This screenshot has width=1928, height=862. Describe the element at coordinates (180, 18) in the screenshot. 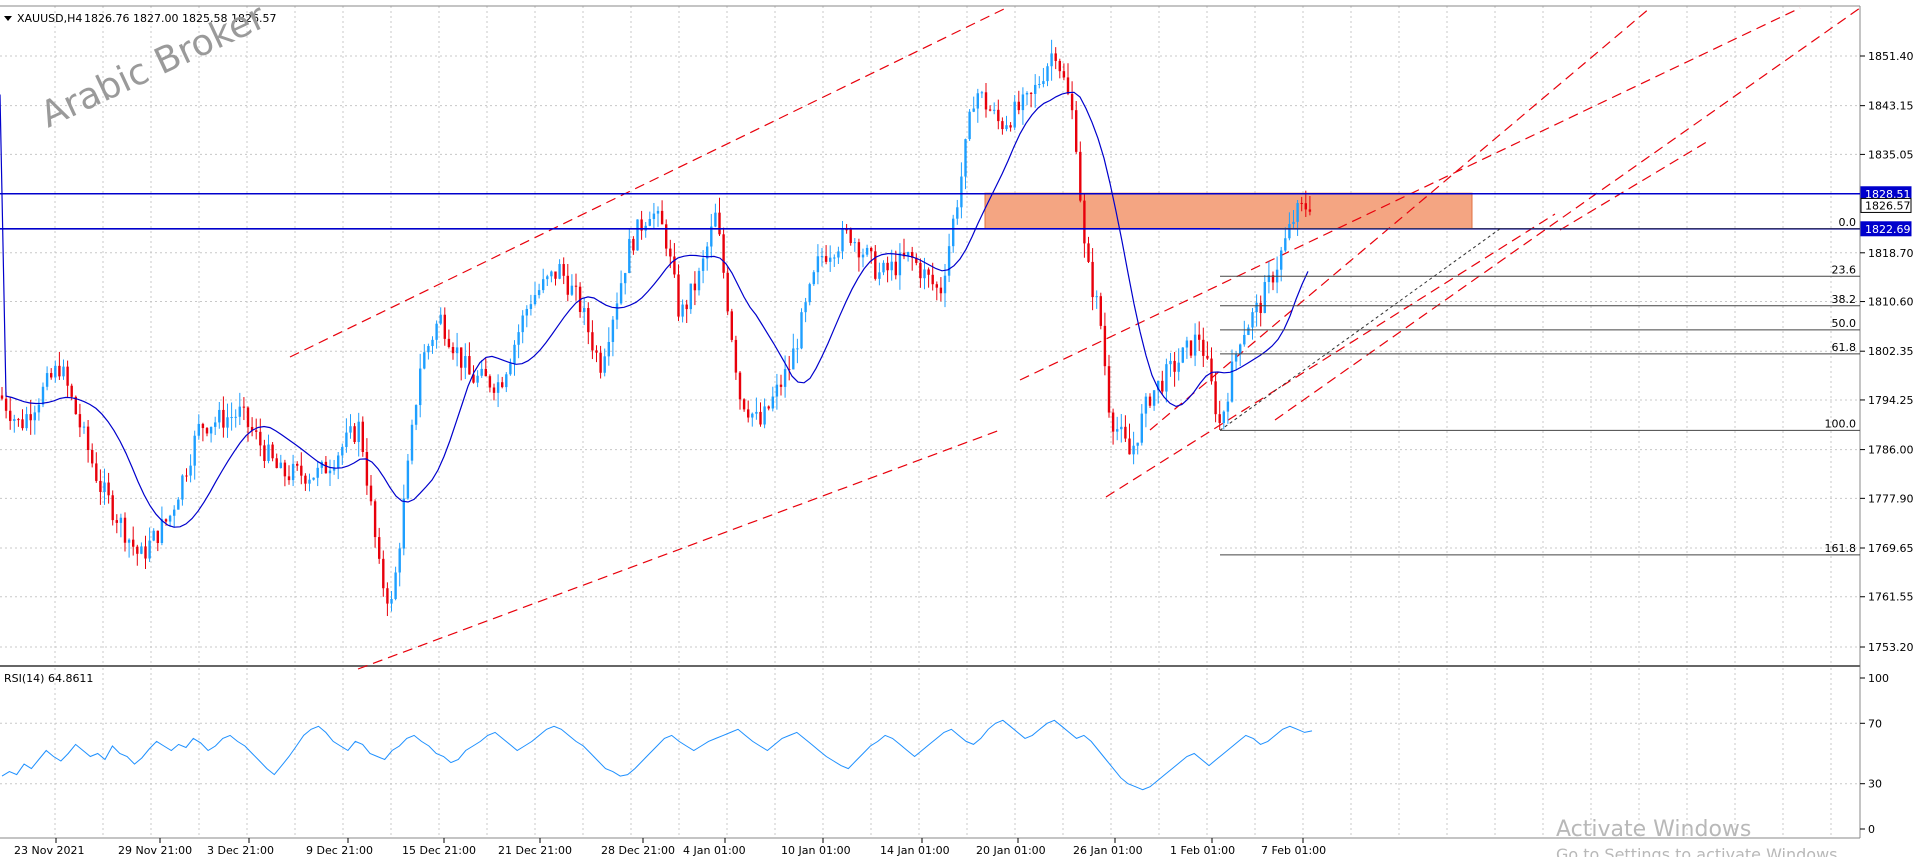

I see `ohlc-header: 1826.76 1827.00 1825.58 1826.57` at that location.